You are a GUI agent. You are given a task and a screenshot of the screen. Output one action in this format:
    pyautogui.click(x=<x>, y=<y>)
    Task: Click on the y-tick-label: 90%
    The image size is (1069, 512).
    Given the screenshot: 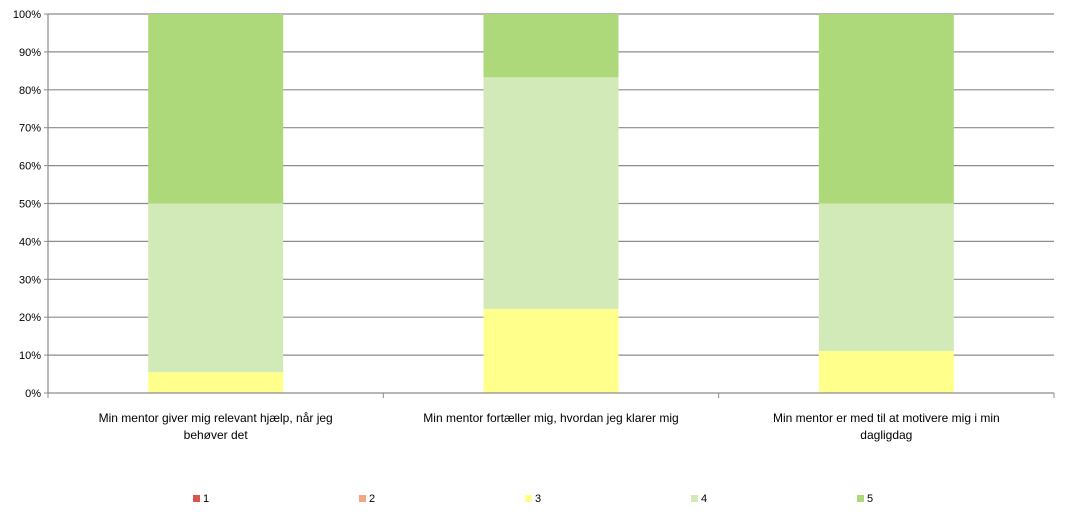 What is the action you would take?
    pyautogui.click(x=30, y=53)
    